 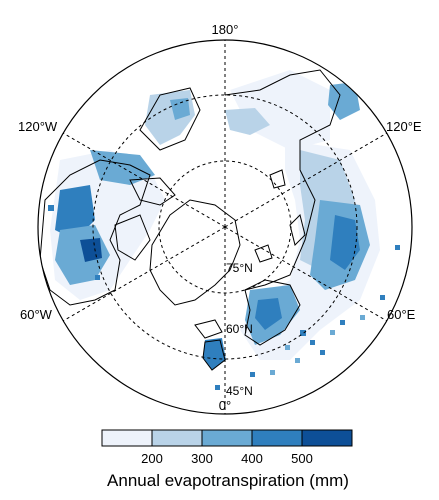 What do you see at coordinates (302, 458) in the screenshot?
I see `colorbar-tick-500: 500` at bounding box center [302, 458].